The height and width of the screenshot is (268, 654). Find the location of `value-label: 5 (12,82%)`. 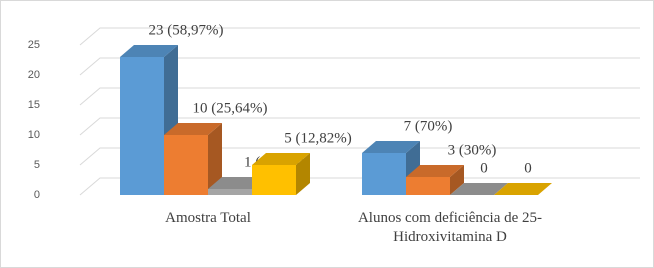

value-label: 5 (12,82%) is located at coordinates (318, 138).